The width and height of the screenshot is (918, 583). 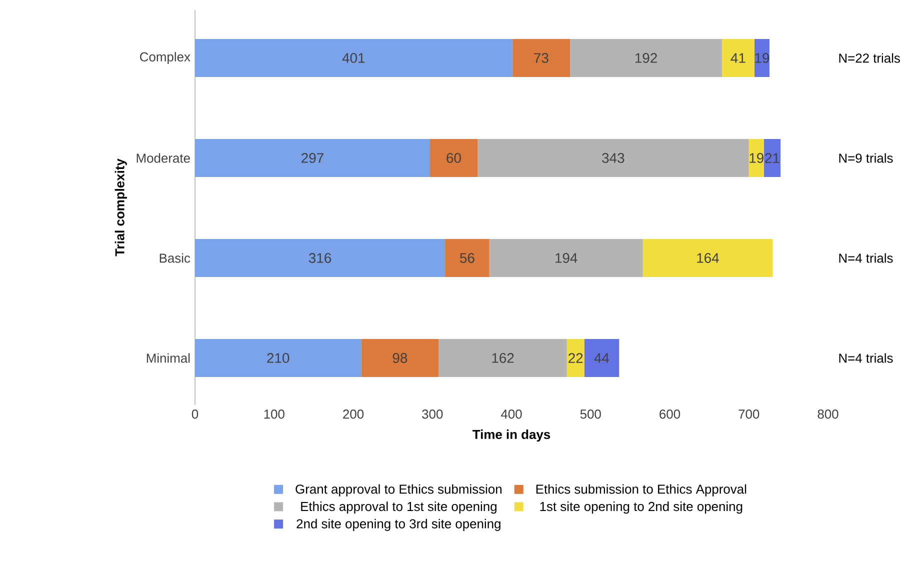 What do you see at coordinates (168, 358) in the screenshot?
I see `y-tick-label: Minimal` at bounding box center [168, 358].